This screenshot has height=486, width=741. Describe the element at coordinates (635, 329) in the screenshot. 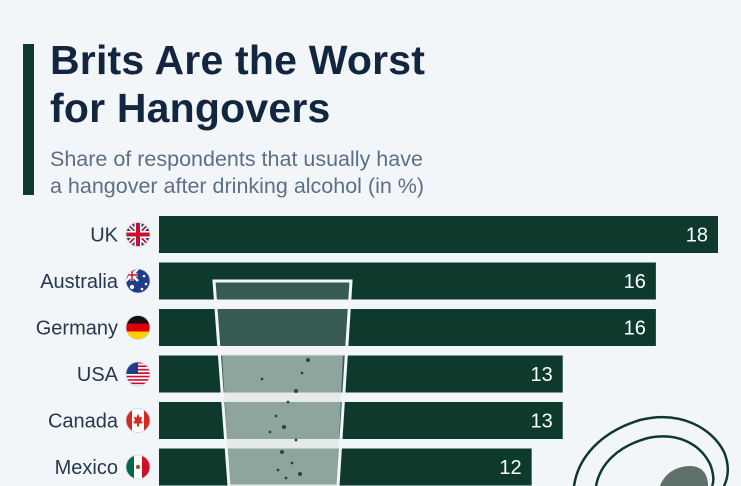

I see `value-label-germany: 16` at that location.